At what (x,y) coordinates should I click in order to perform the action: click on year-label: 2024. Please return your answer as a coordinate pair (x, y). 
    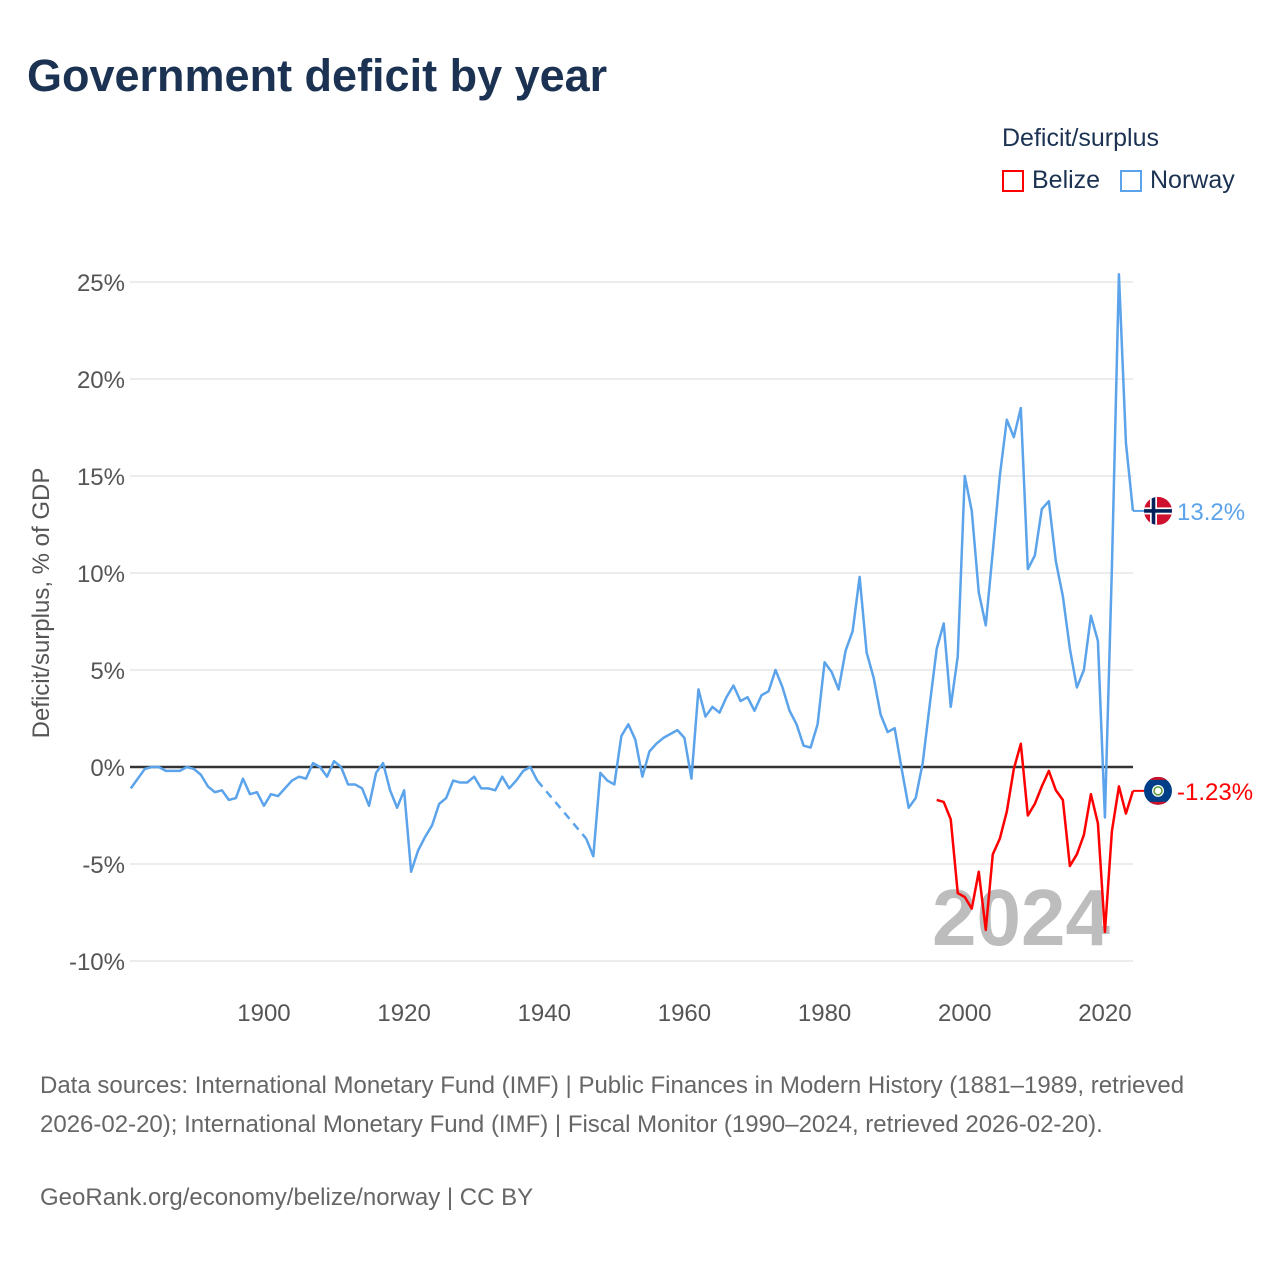
    Looking at the image, I should click on (1021, 917).